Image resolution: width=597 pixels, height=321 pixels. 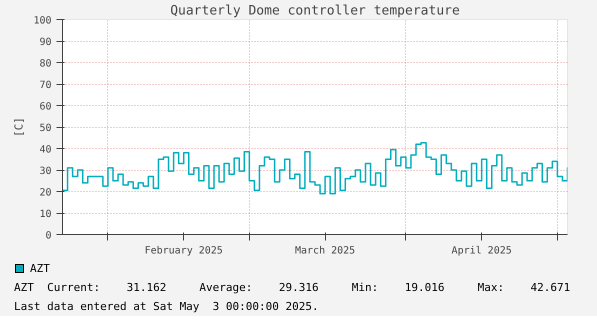 What do you see at coordinates (40, 269) in the screenshot?
I see `legend-label: AZT` at bounding box center [40, 269].